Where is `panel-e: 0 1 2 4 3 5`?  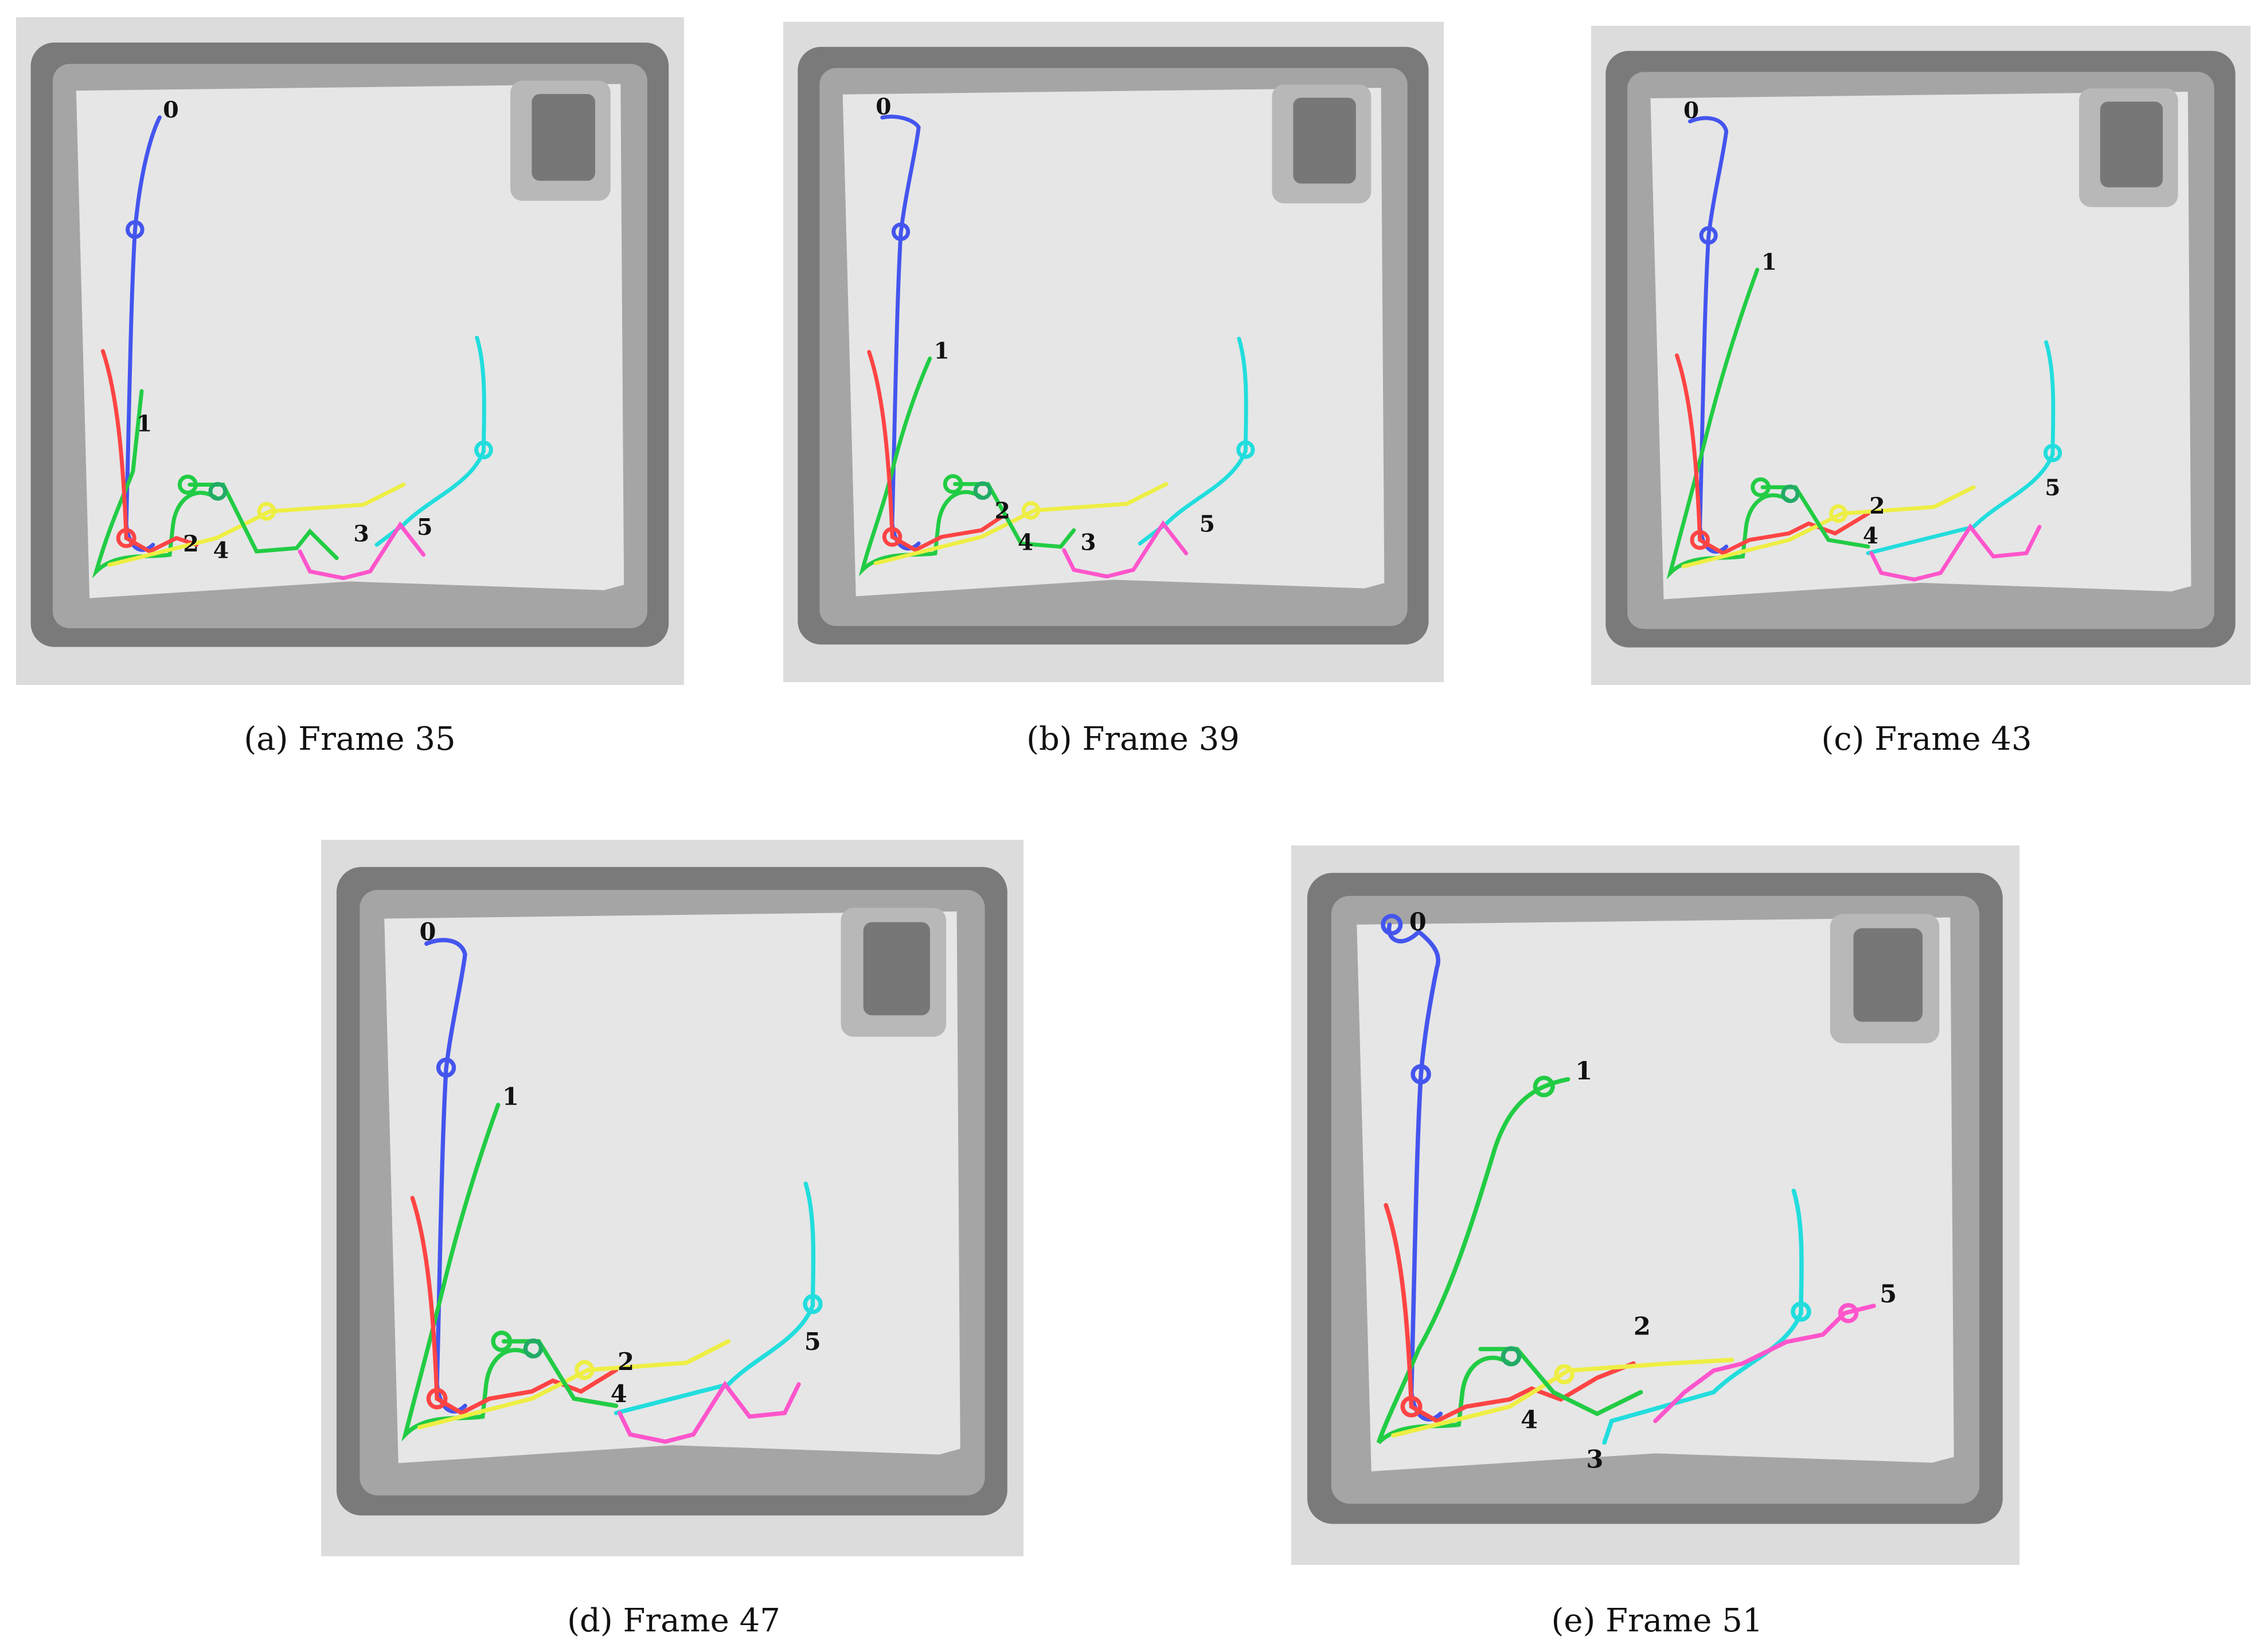
panel-e: 0 1 2 4 3 5 is located at coordinates (1655, 1205).